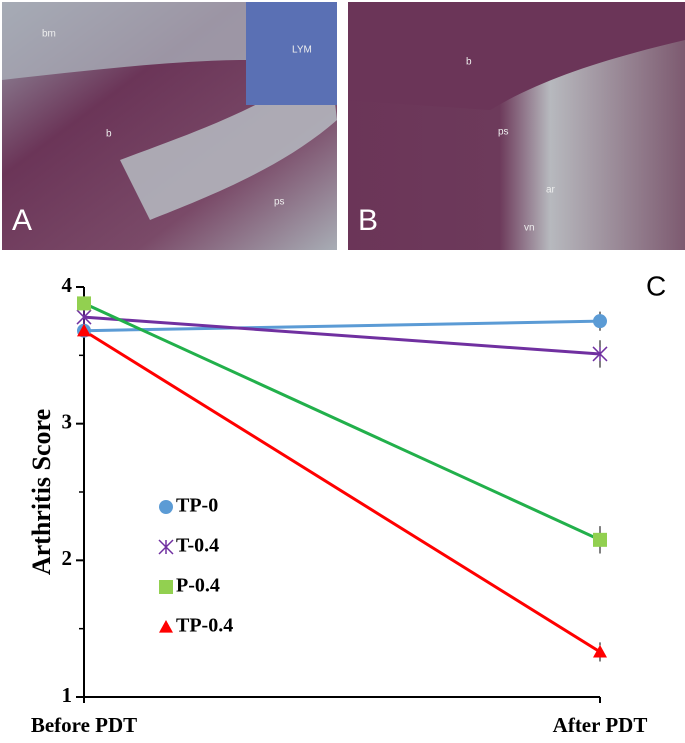  I want to click on panel-label: A, so click(22, 220).